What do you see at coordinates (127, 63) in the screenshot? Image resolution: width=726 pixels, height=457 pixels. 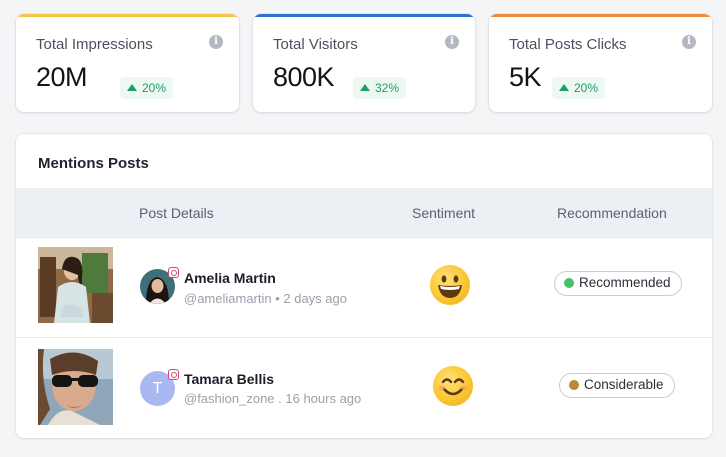 I see `stat-card-impressions: Total Impressions i 20M 20%` at bounding box center [127, 63].